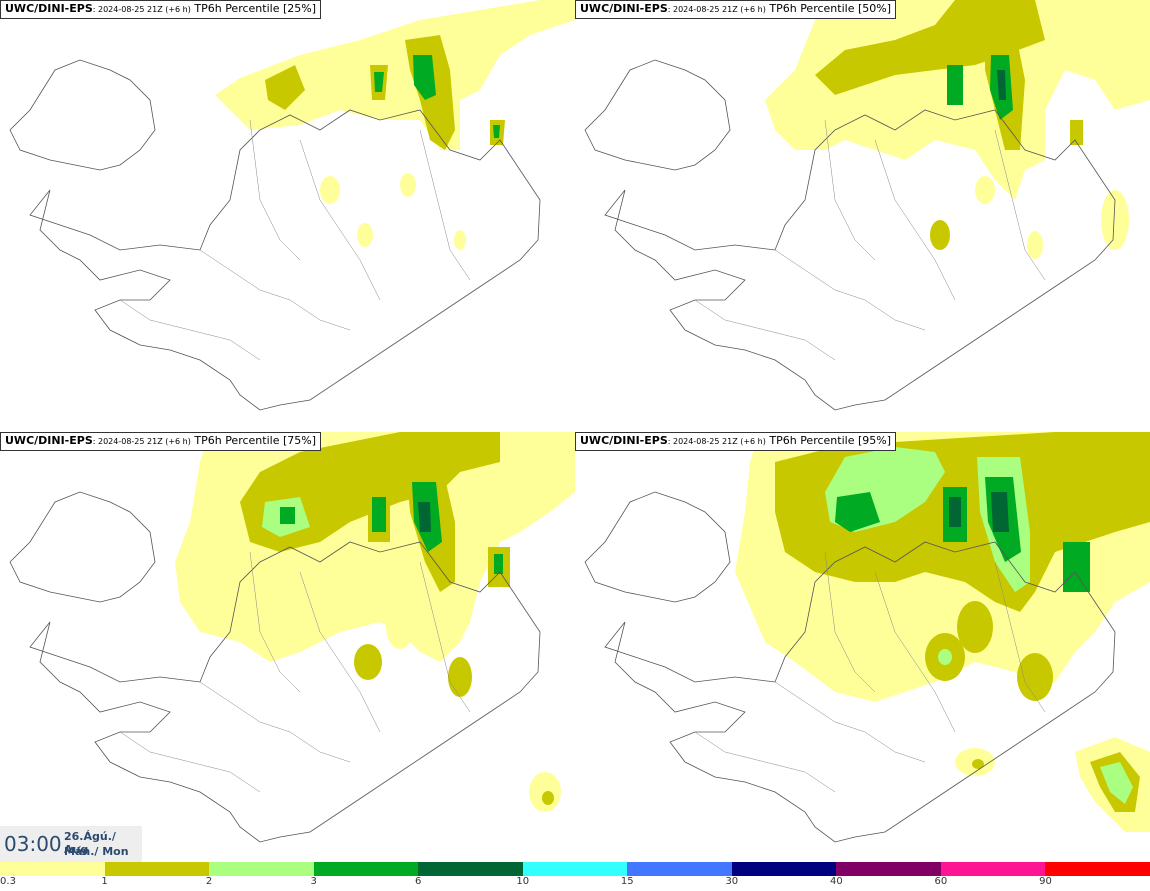  Describe the element at coordinates (313, 881) in the screenshot. I see `colorbar-tick-label: 3` at that location.